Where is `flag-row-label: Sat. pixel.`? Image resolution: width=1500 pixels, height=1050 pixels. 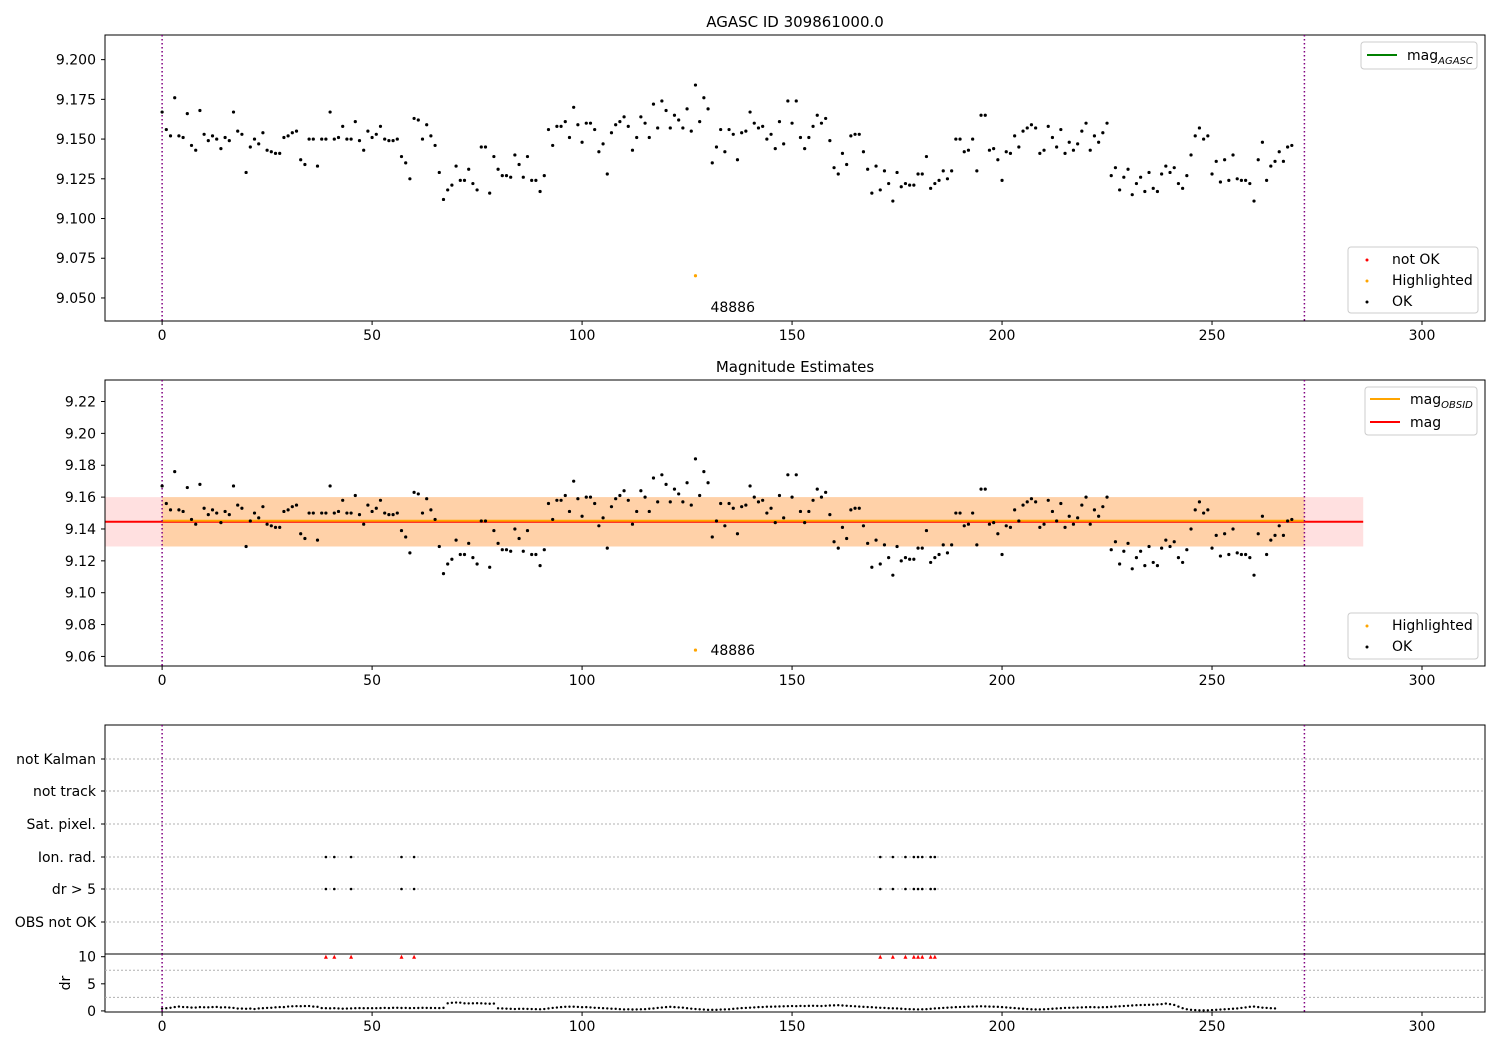
flag-row-label: Sat. pixel. is located at coordinates (61, 825).